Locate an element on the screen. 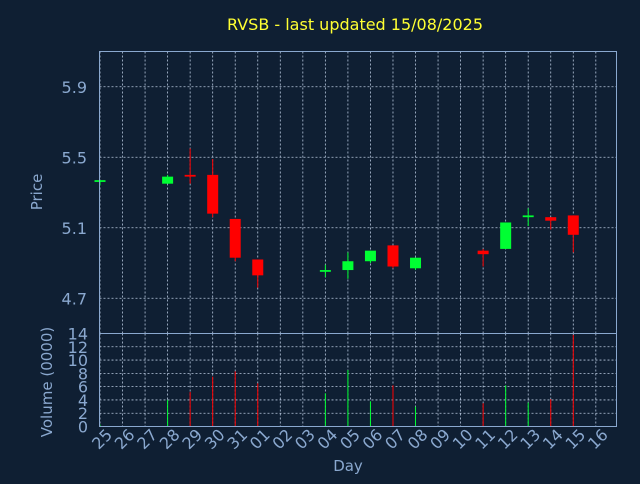 The image size is (640, 484). volume-tick-label: 8 is located at coordinates (83, 373).